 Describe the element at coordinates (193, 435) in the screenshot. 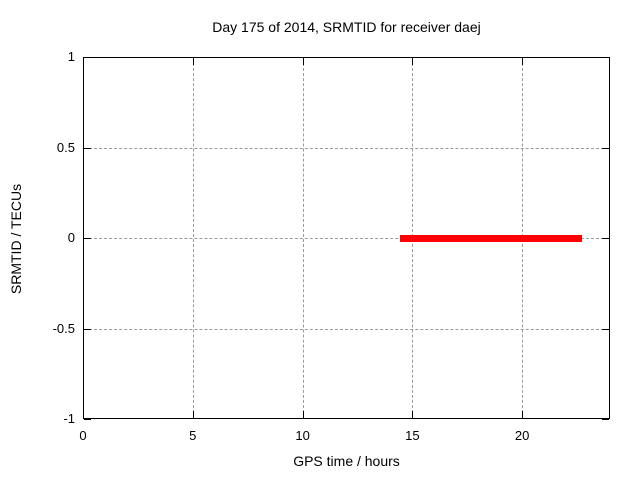

I see `x-tick-label: 5` at that location.